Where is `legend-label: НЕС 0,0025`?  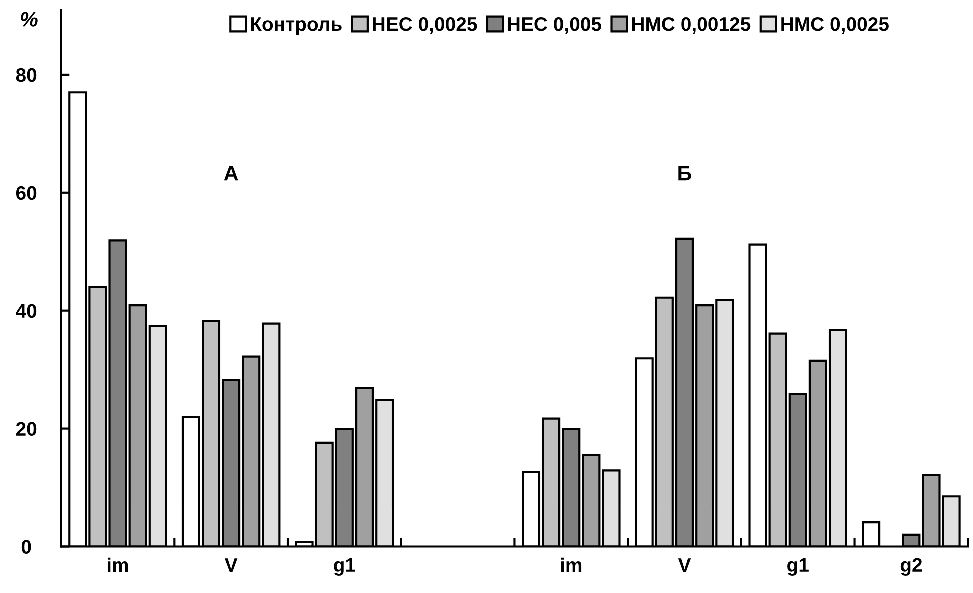
legend-label: НЕС 0,0025 is located at coordinates (425, 25).